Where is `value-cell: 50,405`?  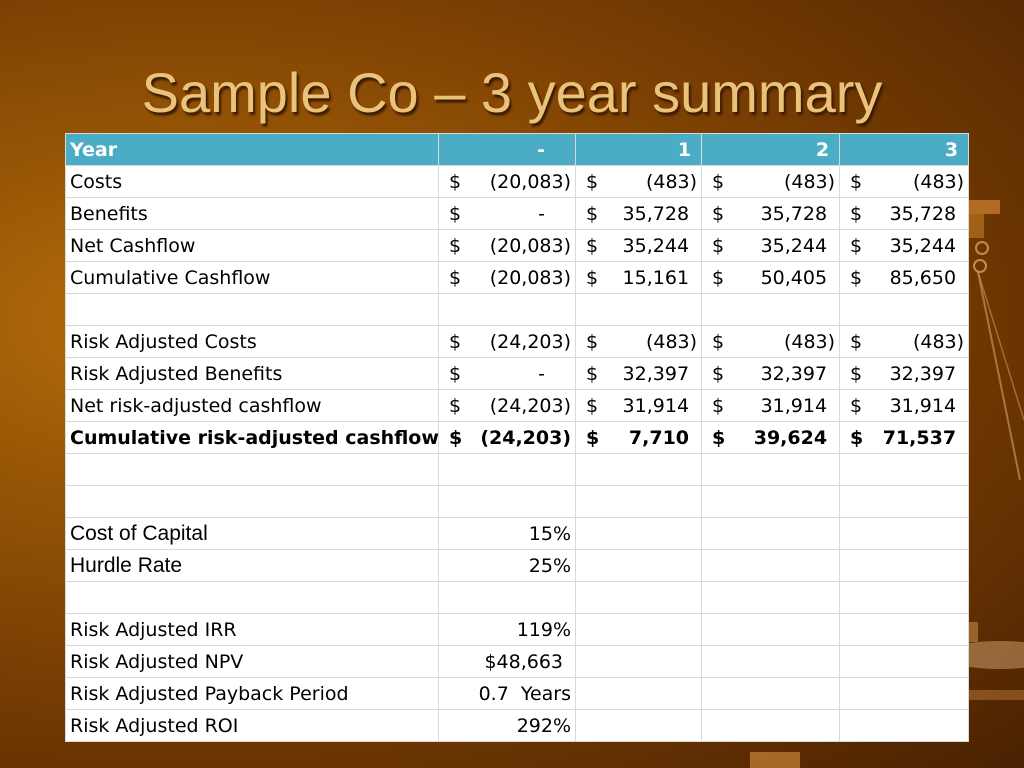 value-cell: 50,405 is located at coordinates (789, 277).